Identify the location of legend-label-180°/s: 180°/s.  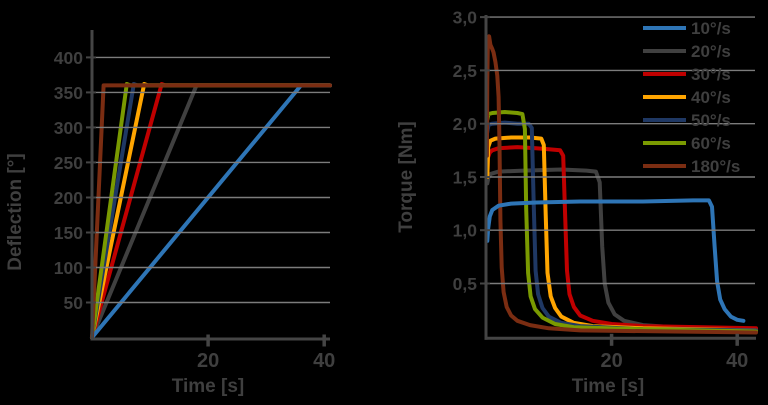
(715, 166).